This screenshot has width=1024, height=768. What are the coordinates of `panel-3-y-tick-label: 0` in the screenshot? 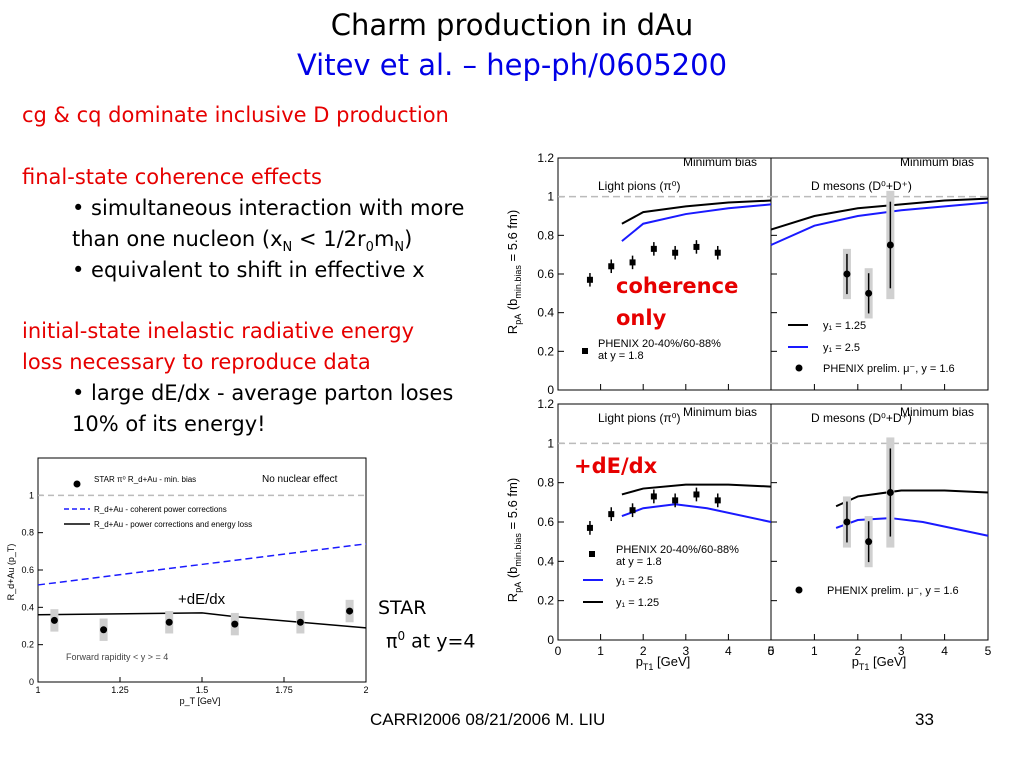 It's located at (550, 640).